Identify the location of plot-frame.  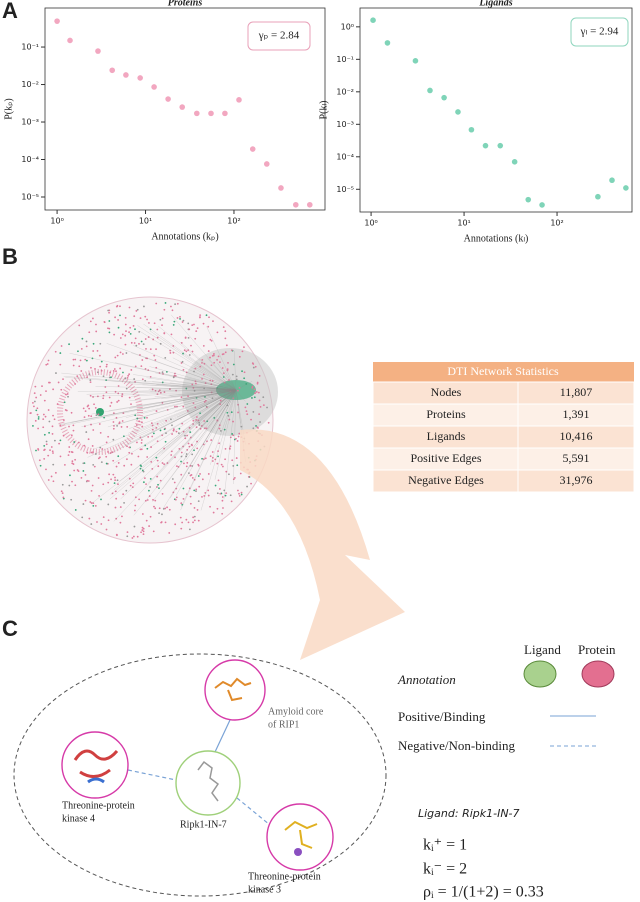
(496, 110).